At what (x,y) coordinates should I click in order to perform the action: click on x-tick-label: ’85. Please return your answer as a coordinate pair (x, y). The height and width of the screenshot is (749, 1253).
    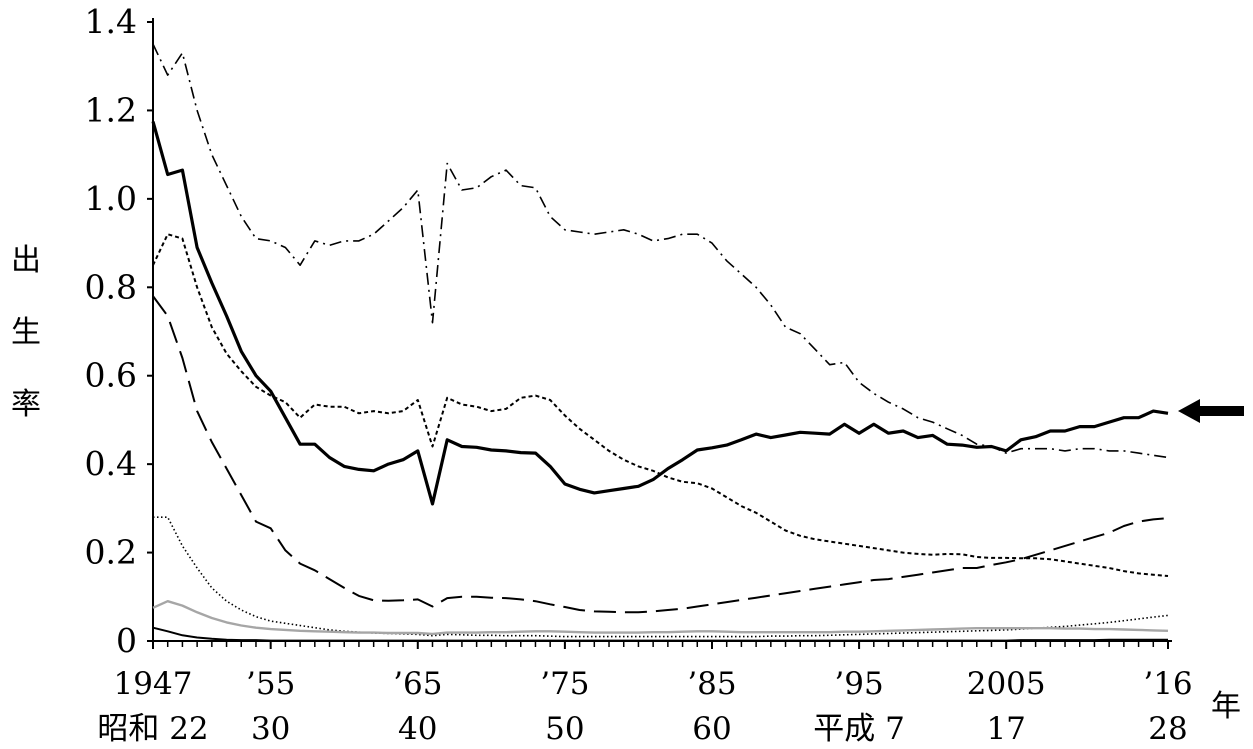
    Looking at the image, I should click on (711, 684).